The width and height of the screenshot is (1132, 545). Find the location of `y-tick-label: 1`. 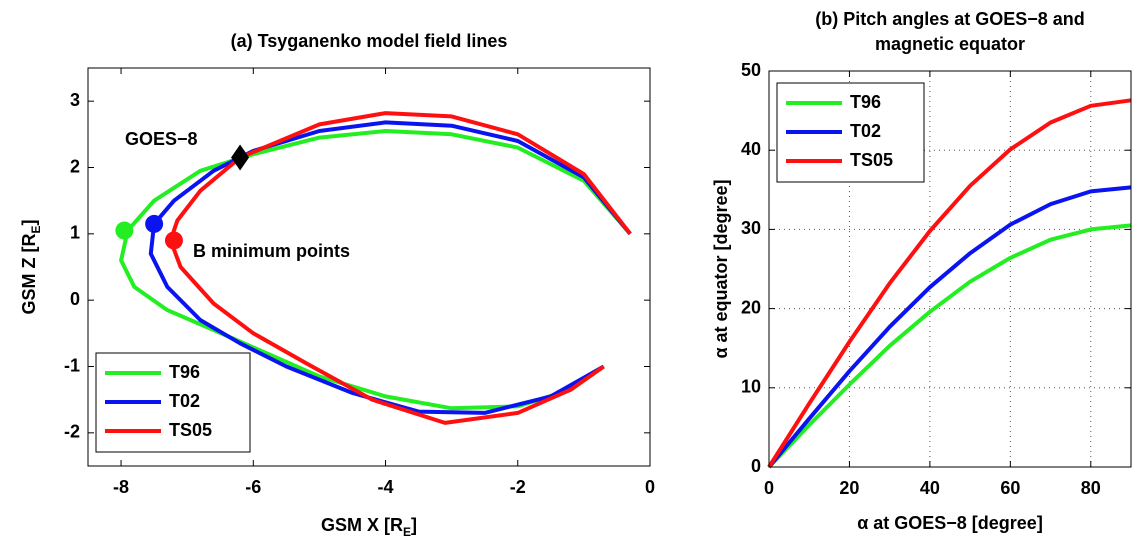

y-tick-label: 1 is located at coordinates (75, 233).